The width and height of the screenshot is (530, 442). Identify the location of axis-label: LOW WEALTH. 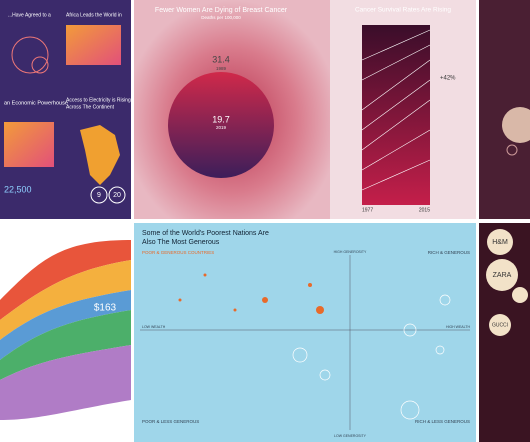
(154, 327).